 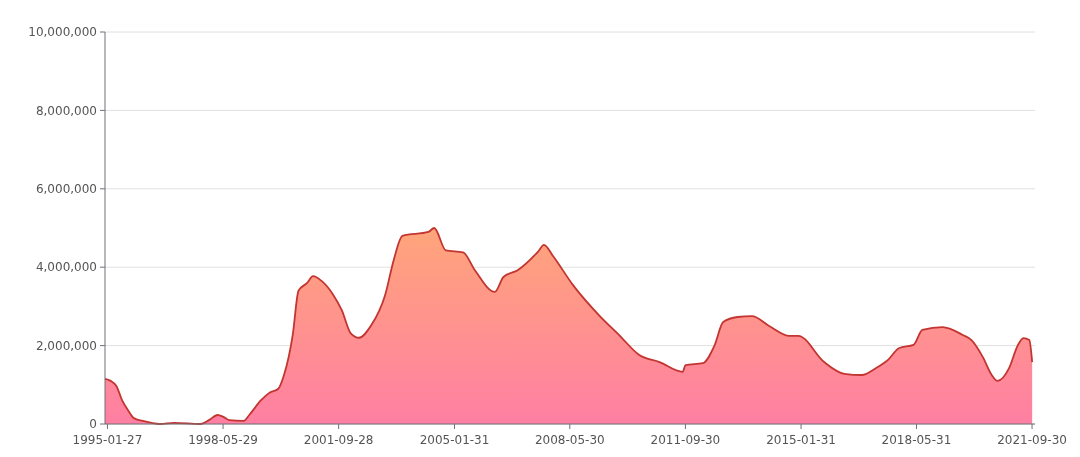 I want to click on y-tick-label: 8,000,000, so click(x=66, y=110).